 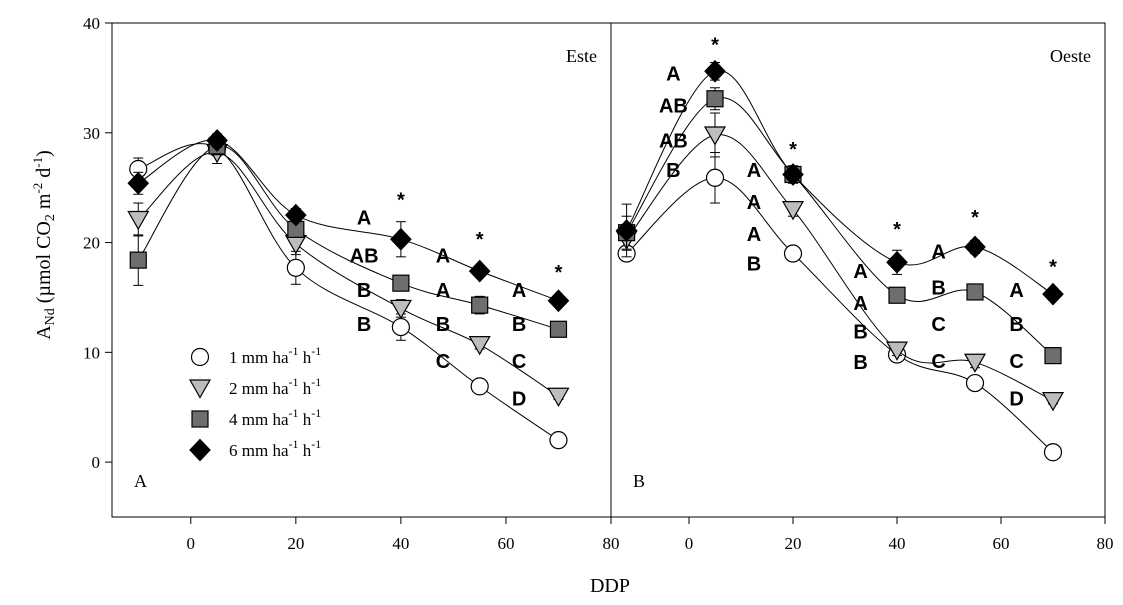 I want to click on legend-label: 1 mm ha-1 h-1, so click(x=275, y=355).